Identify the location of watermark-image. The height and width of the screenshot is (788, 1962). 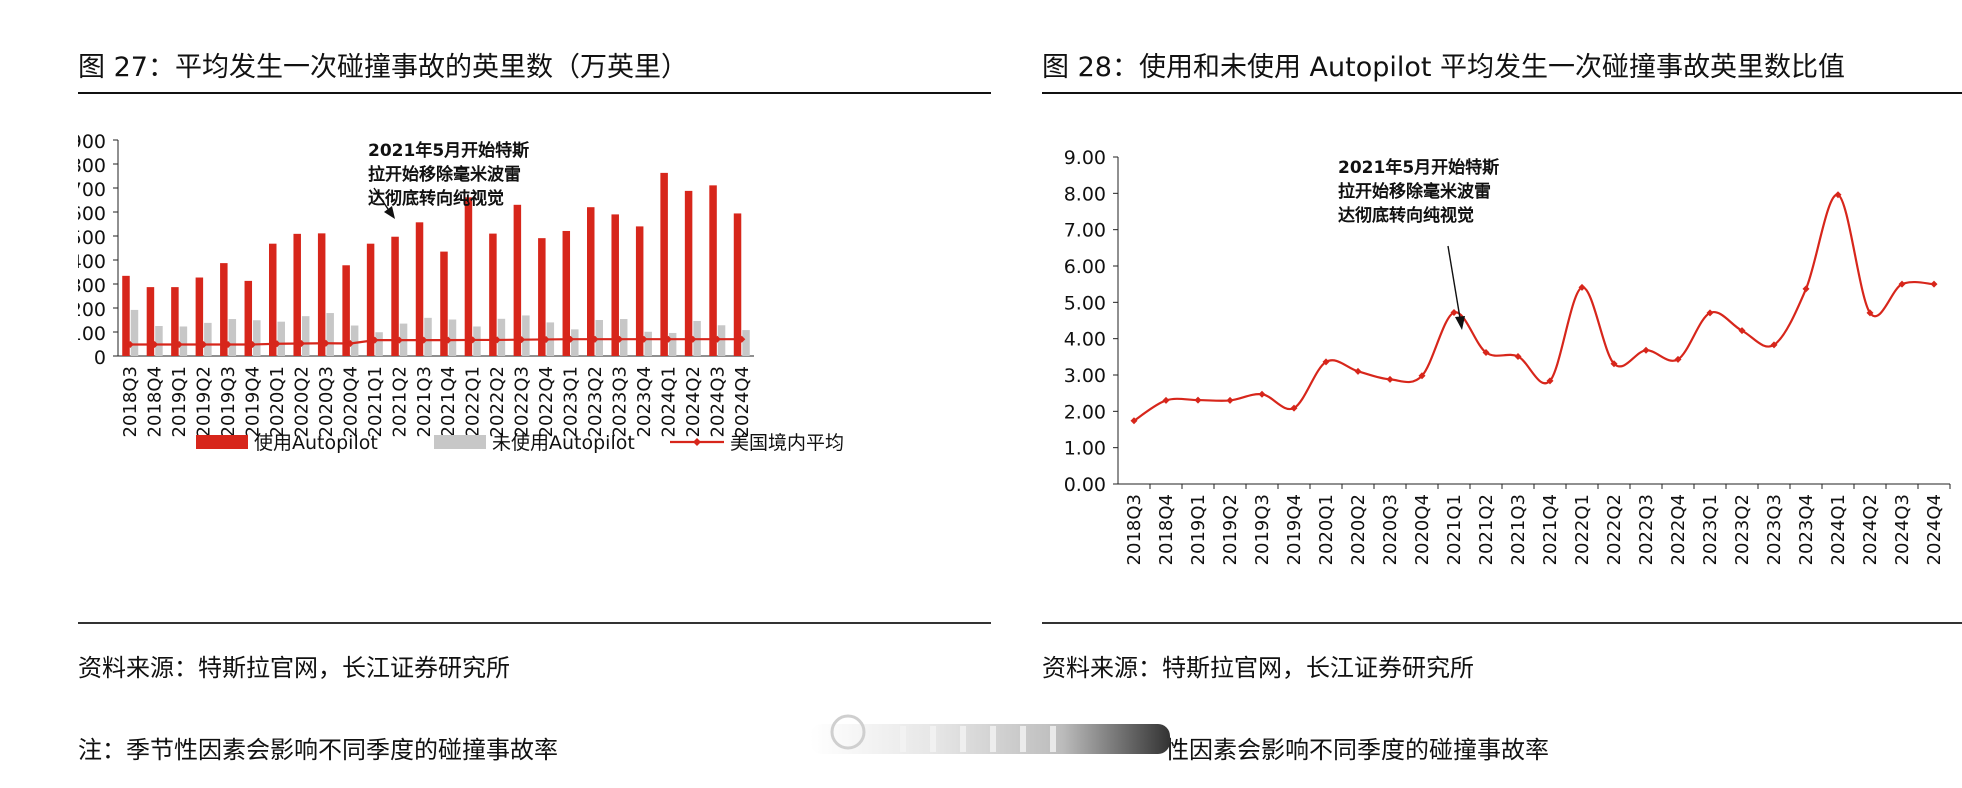
(990, 734).